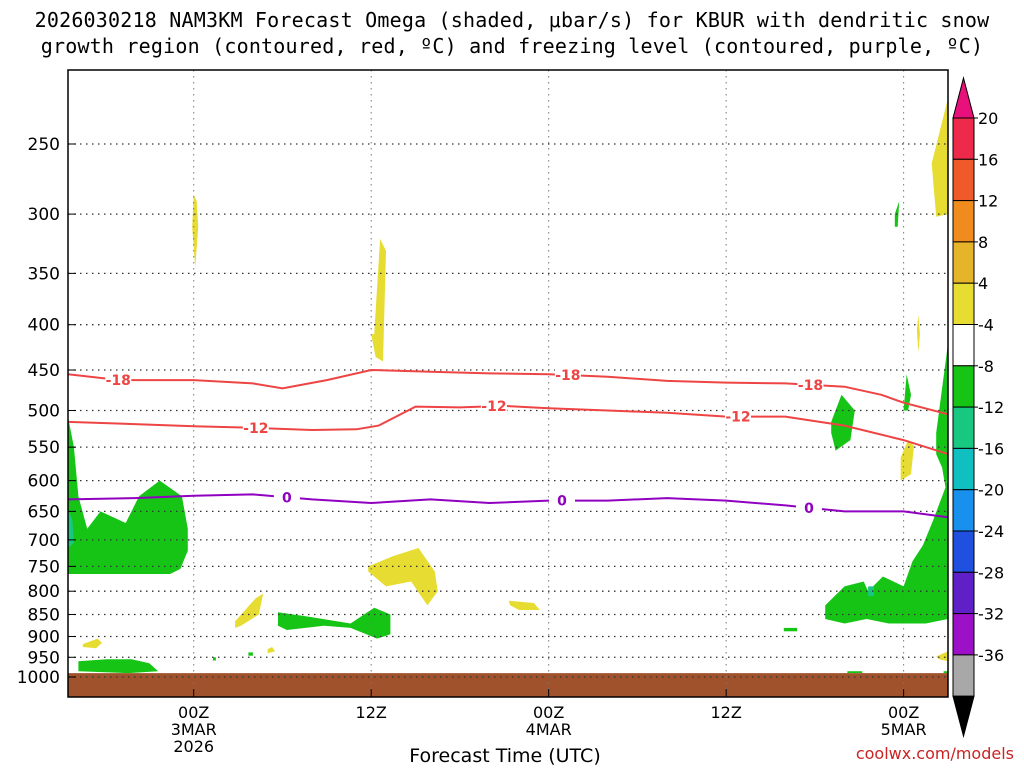  Describe the element at coordinates (44, 658) in the screenshot. I see `y-tick-label-950: 950` at that location.